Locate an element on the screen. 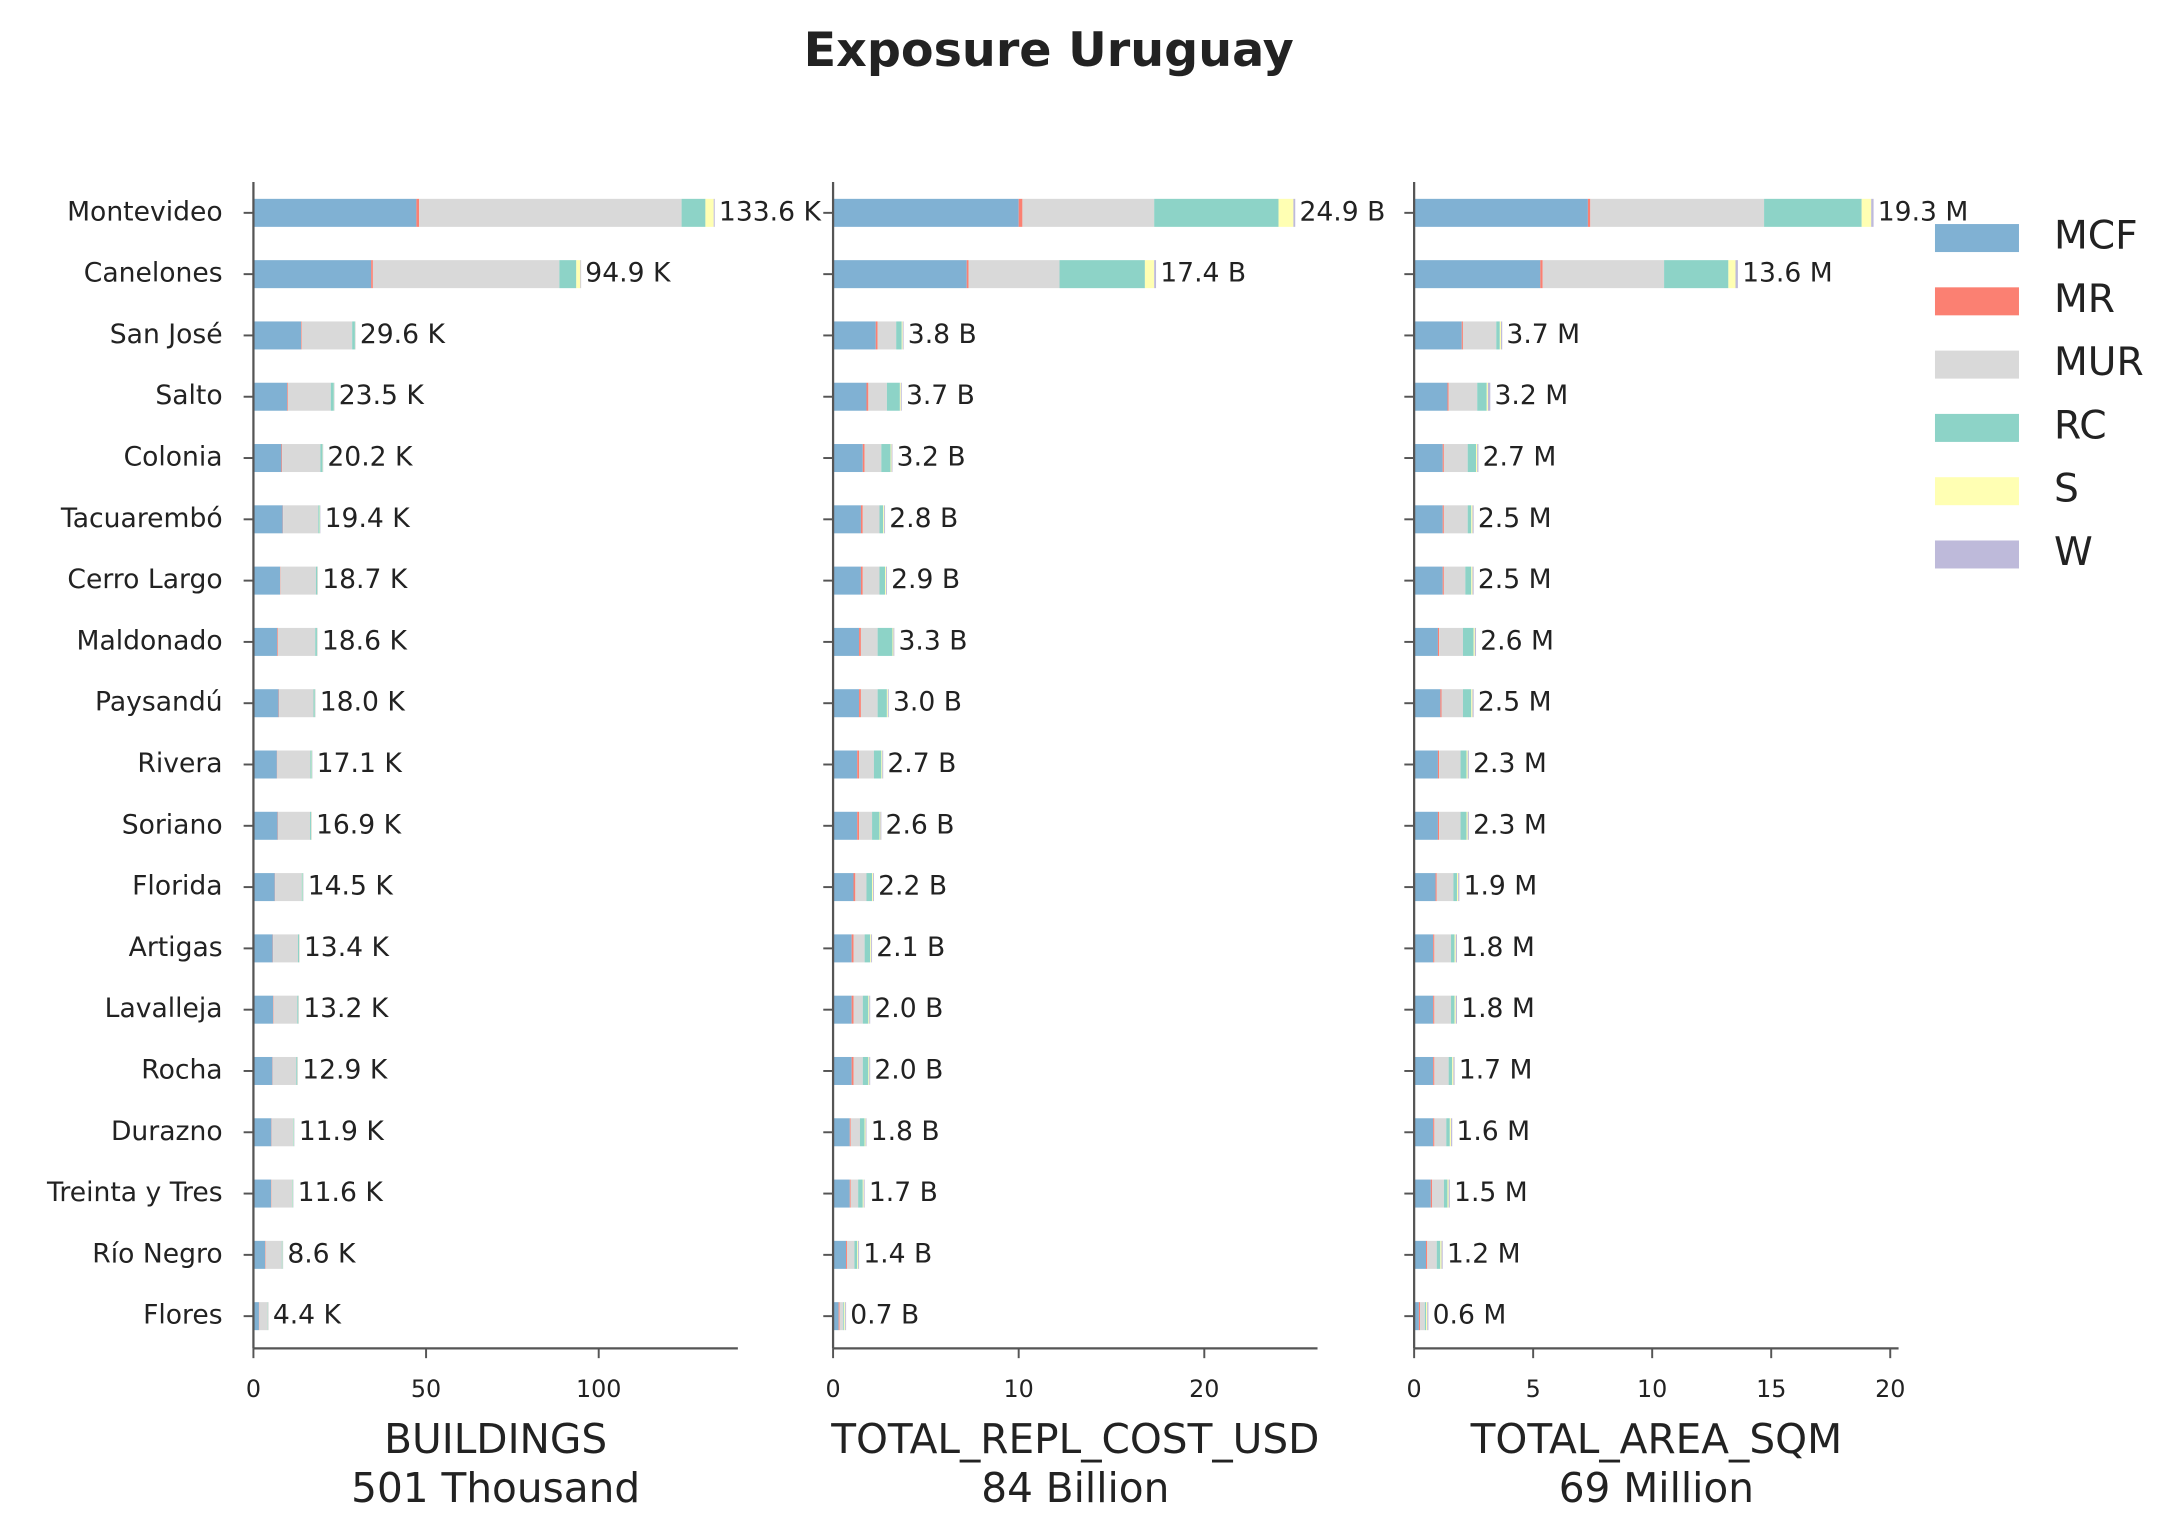 Image resolution: width=2173 pixels, height=1529 pixels. x-axis-sublabel: 69 Million is located at coordinates (1656, 1488).